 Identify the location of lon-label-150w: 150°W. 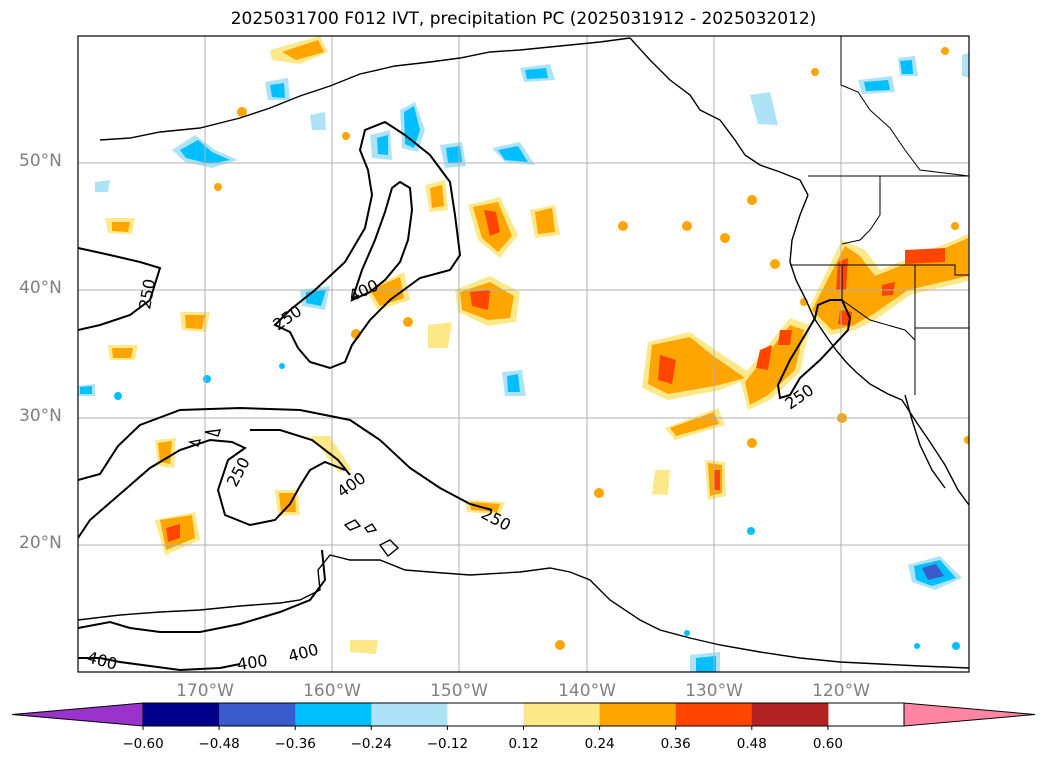
(459, 691).